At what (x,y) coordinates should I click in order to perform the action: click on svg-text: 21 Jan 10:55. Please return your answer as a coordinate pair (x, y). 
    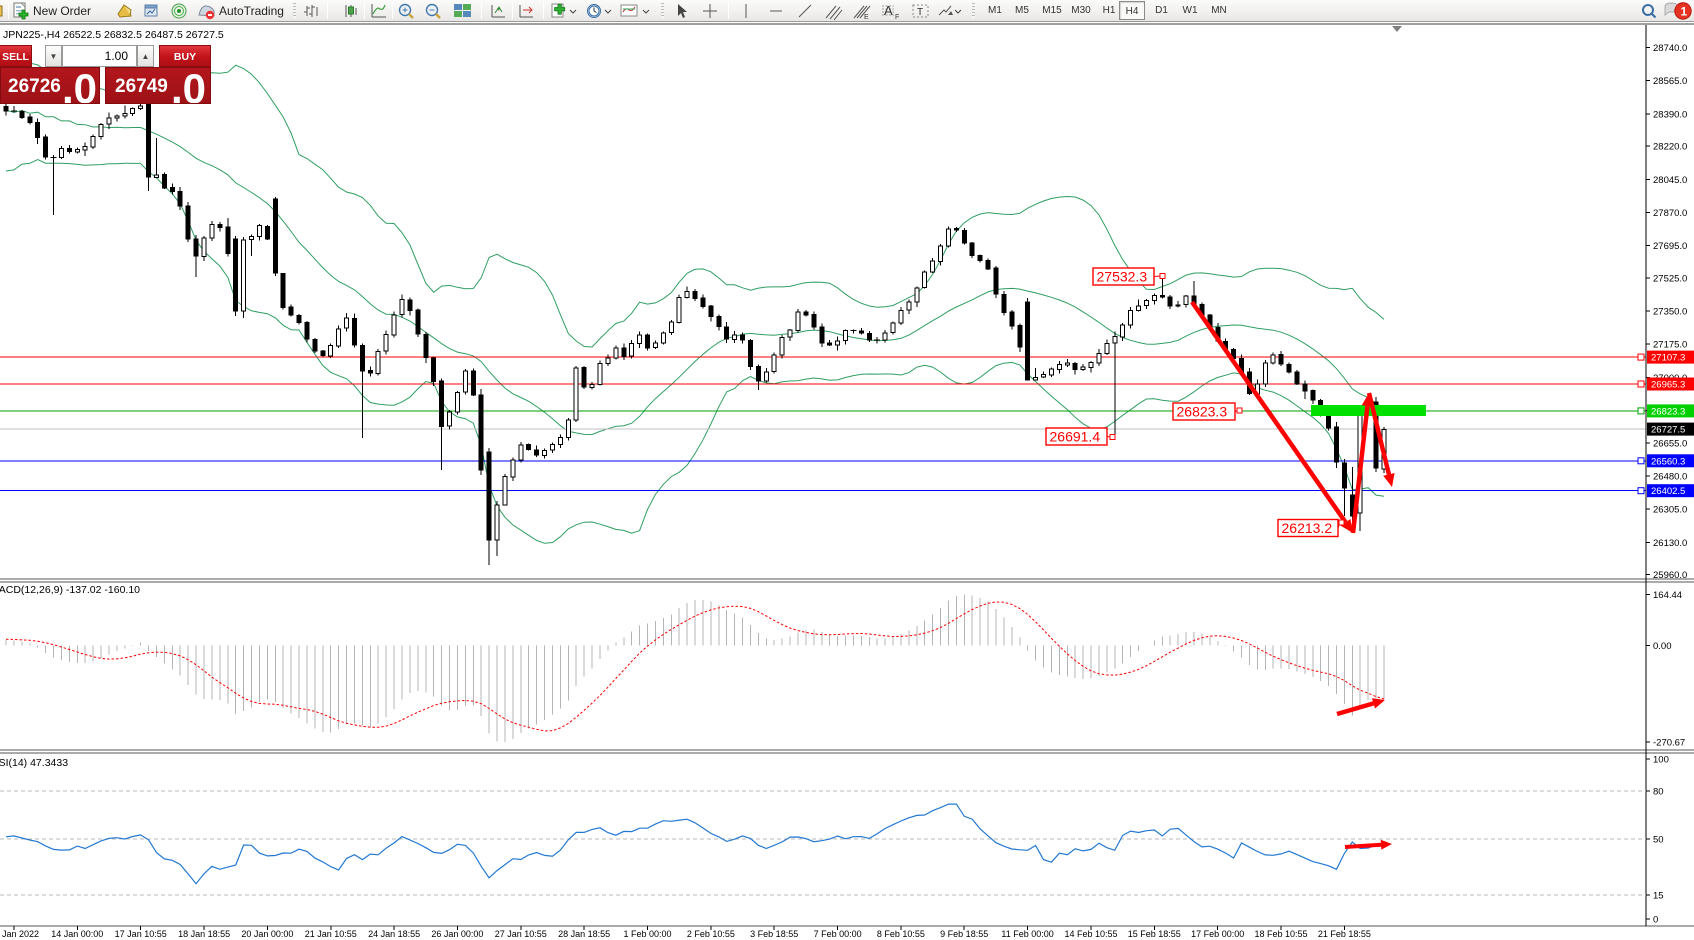
    Looking at the image, I should click on (331, 934).